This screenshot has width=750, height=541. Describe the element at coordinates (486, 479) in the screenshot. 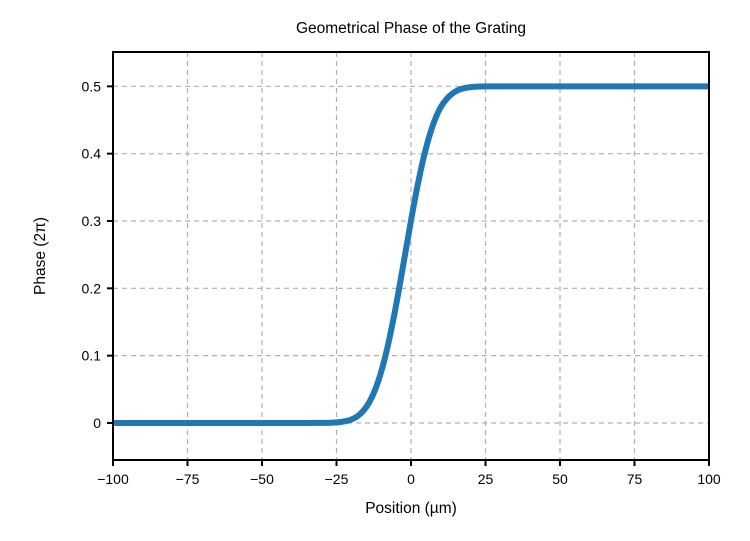

I see `x-tick-label: 25` at that location.